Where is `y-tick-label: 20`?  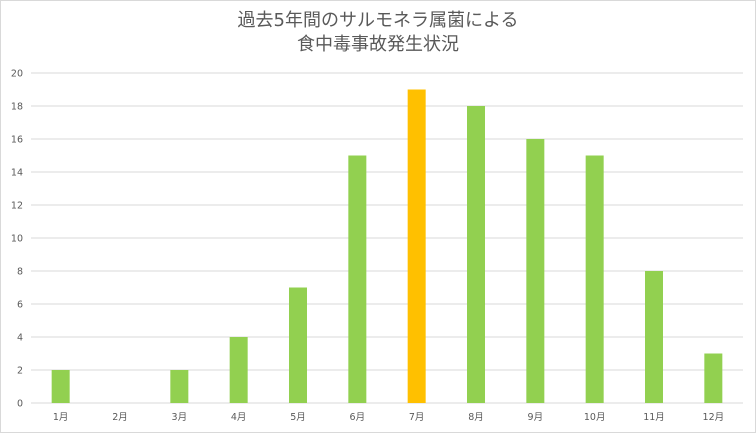
y-tick-label: 20 is located at coordinates (17, 74).